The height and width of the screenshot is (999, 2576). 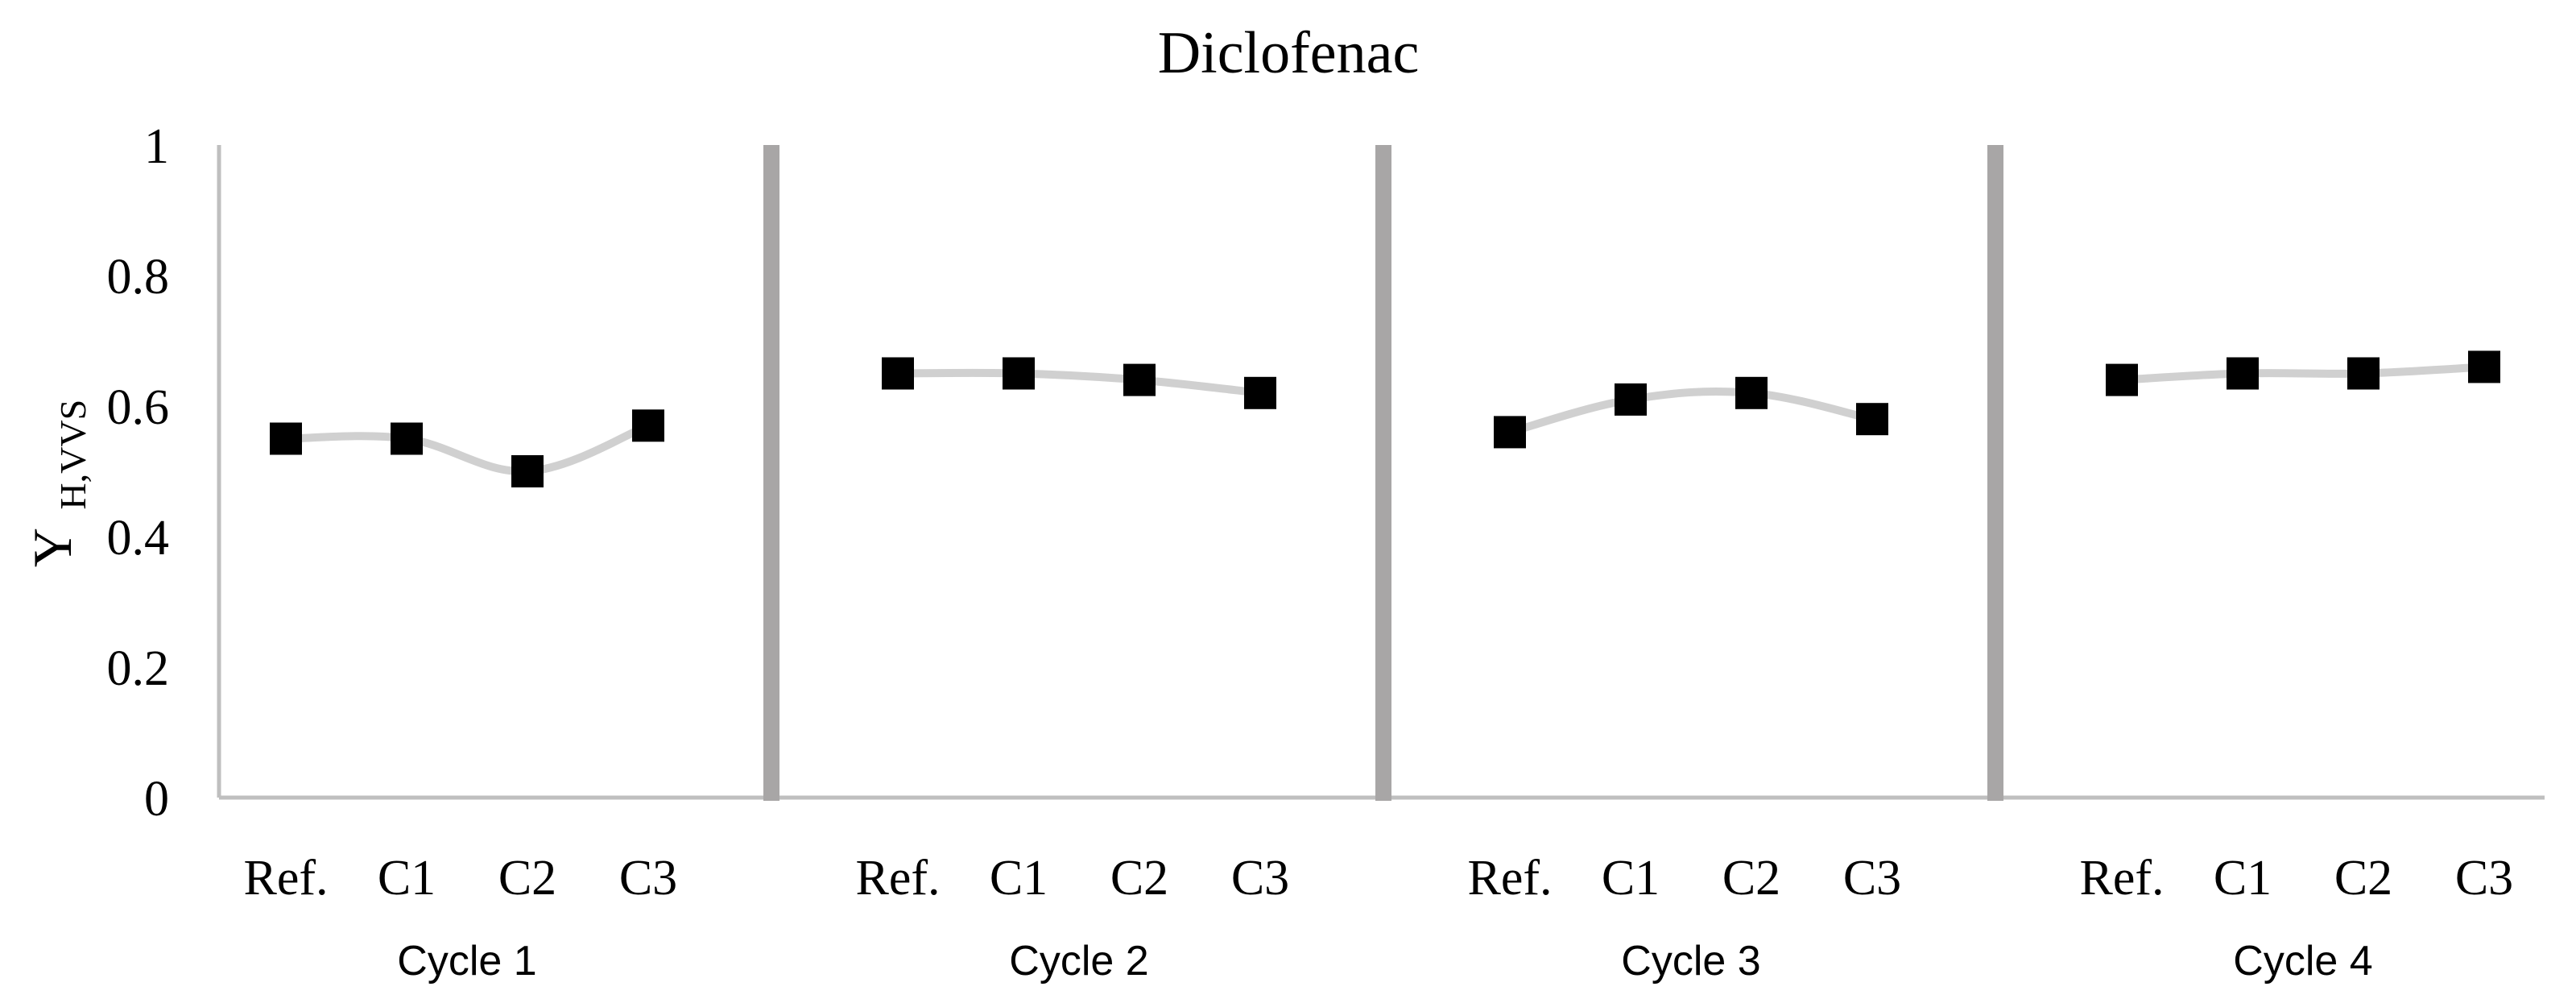 I want to click on y-tick-label: 0.6, so click(x=138, y=407).